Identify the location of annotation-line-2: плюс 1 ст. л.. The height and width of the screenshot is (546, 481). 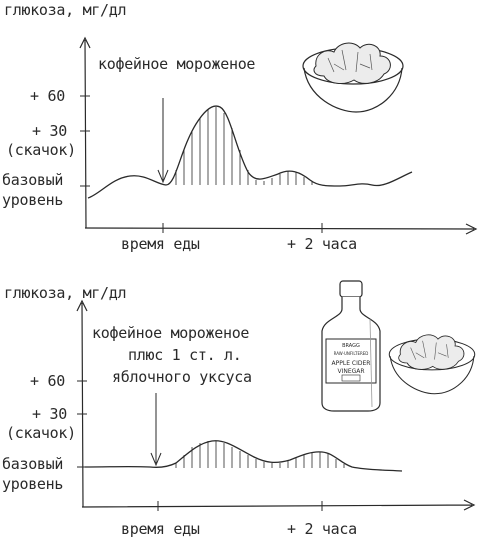
(185, 355).